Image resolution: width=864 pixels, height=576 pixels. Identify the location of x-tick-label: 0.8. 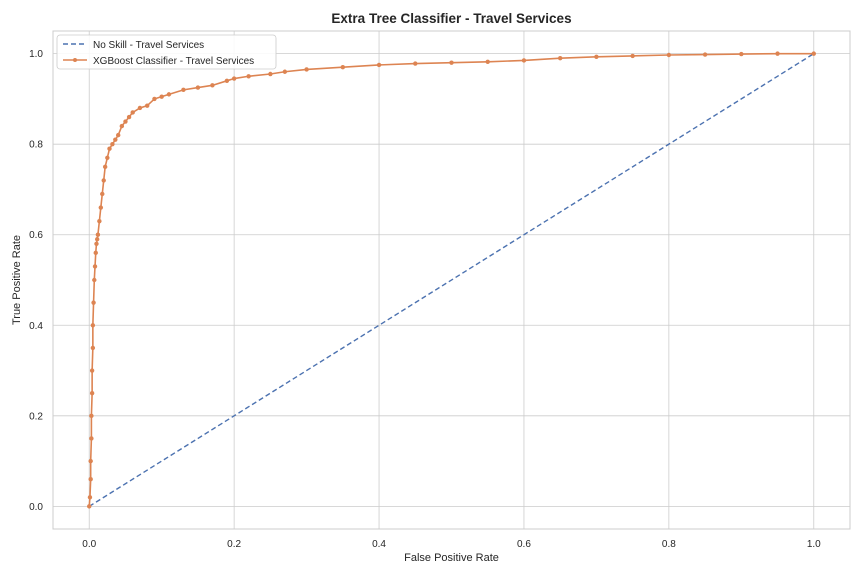
(669, 544).